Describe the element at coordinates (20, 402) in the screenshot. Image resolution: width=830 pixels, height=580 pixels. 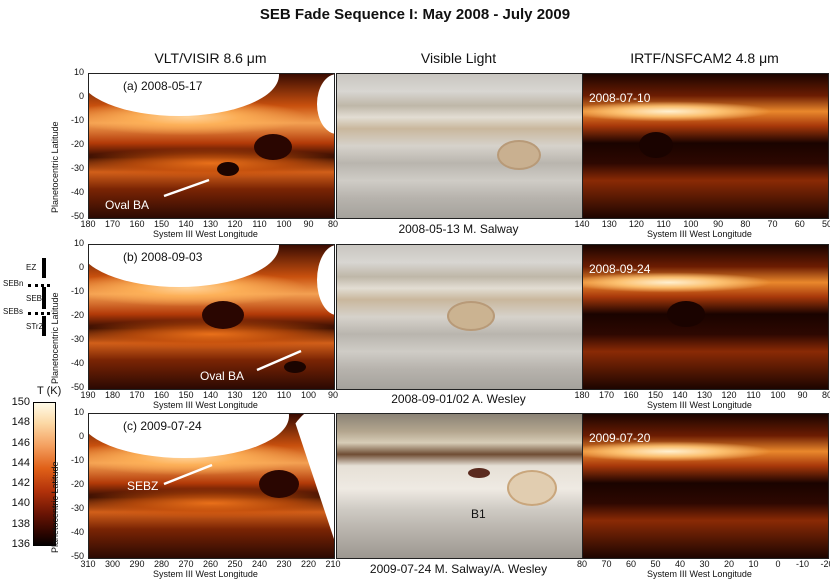
I see `colorbar-tick-label: 150` at that location.